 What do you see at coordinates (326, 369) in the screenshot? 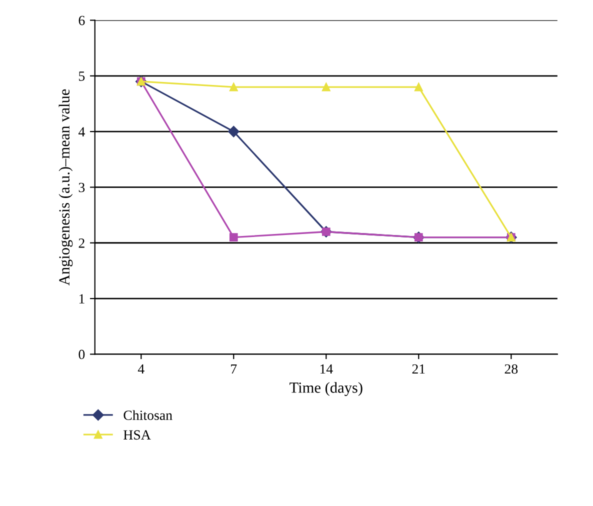
I see `x-tick-label: 14` at bounding box center [326, 369].